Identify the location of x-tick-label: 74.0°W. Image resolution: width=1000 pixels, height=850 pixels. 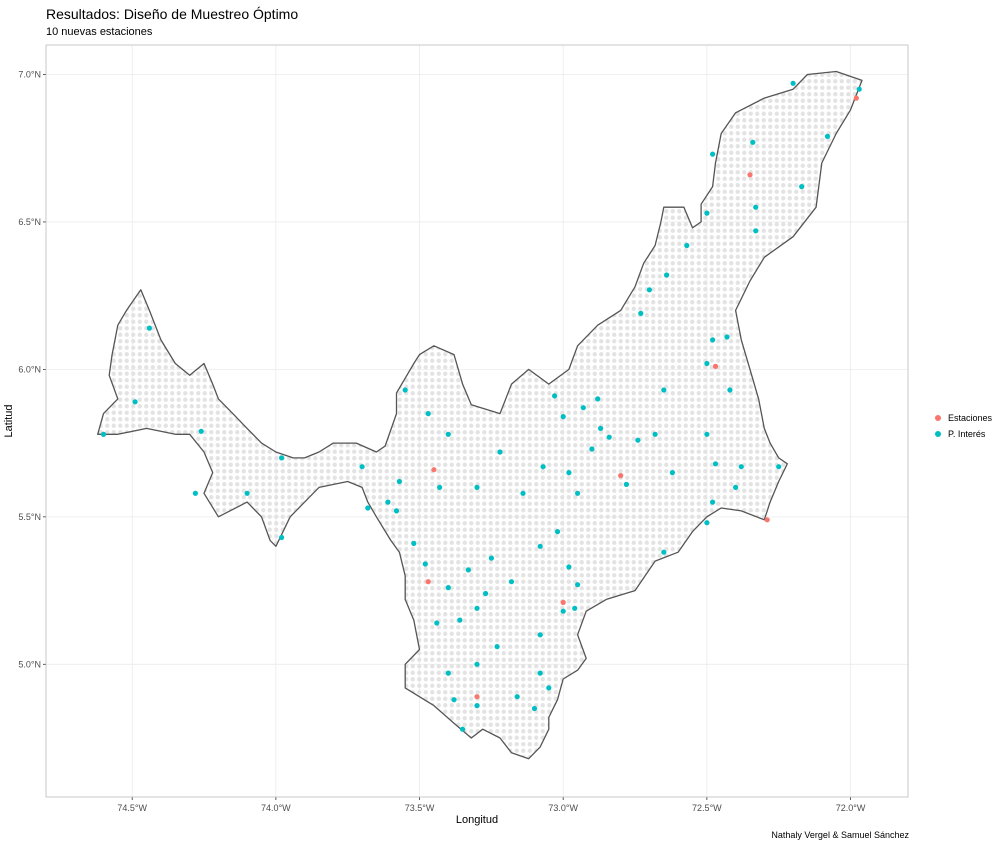
(276, 808).